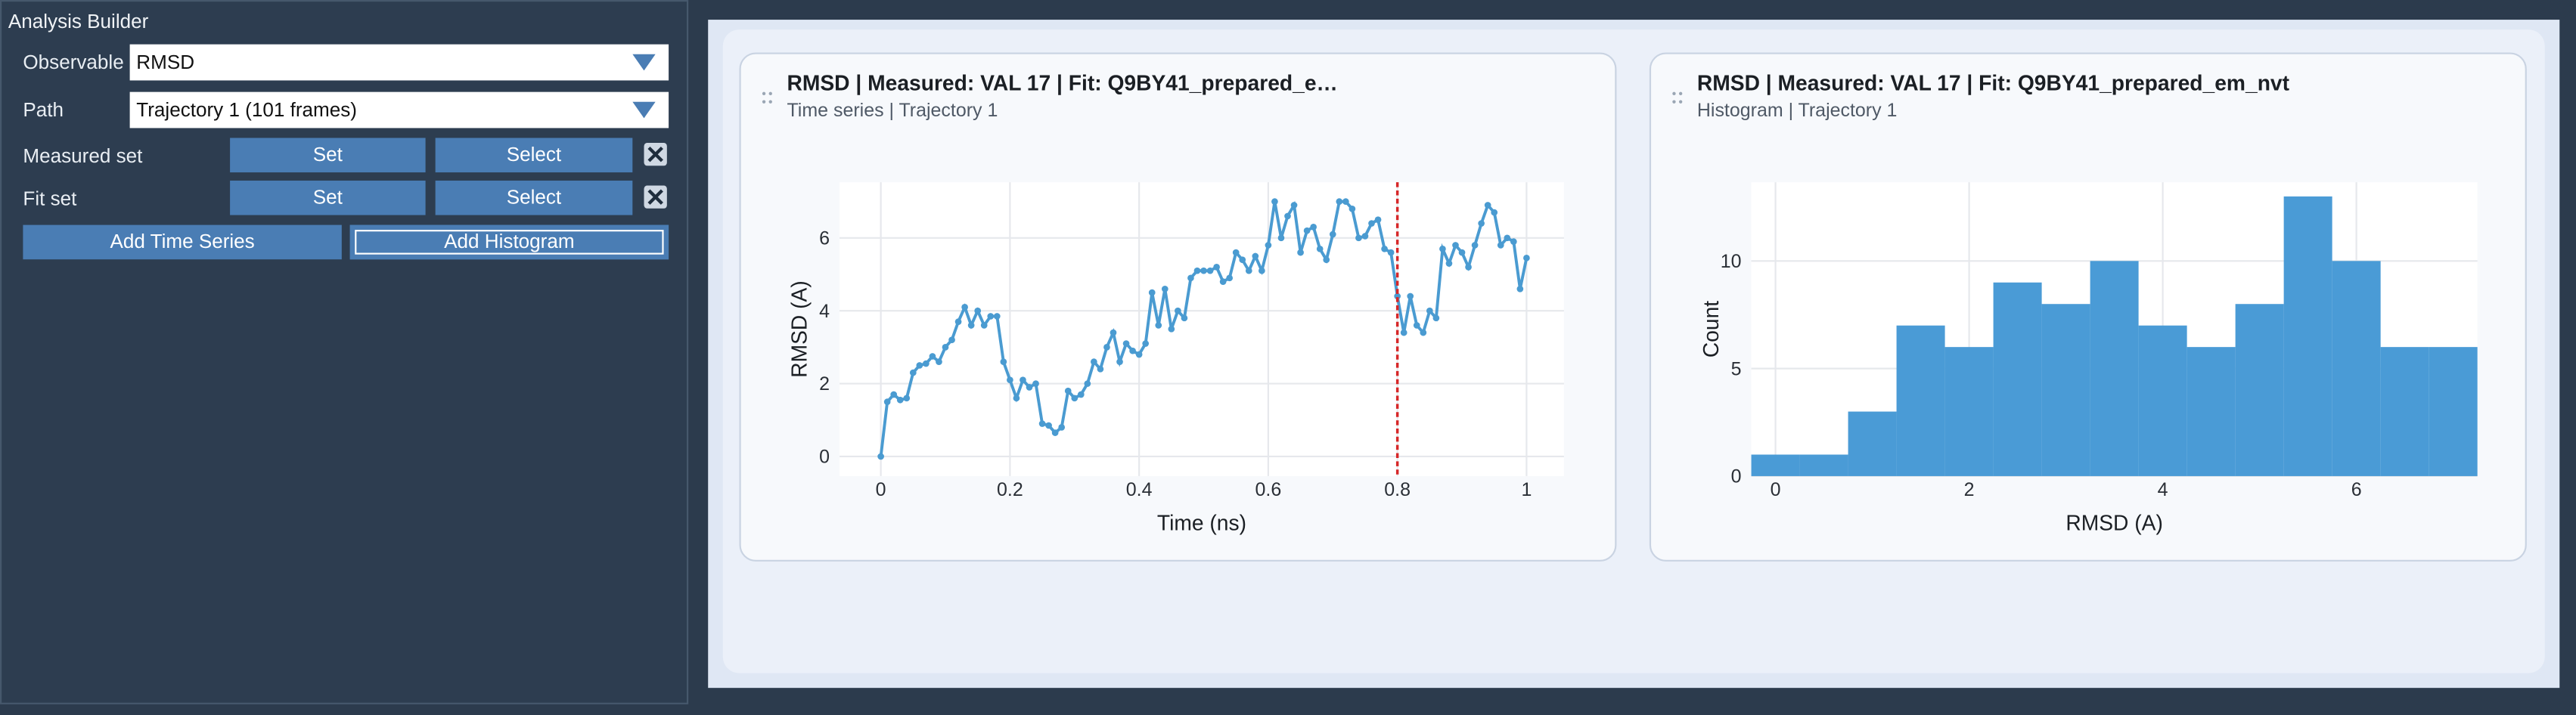 The width and height of the screenshot is (2576, 715). I want to click on card-subtitle: Time series | Trajectory 1, so click(892, 110).